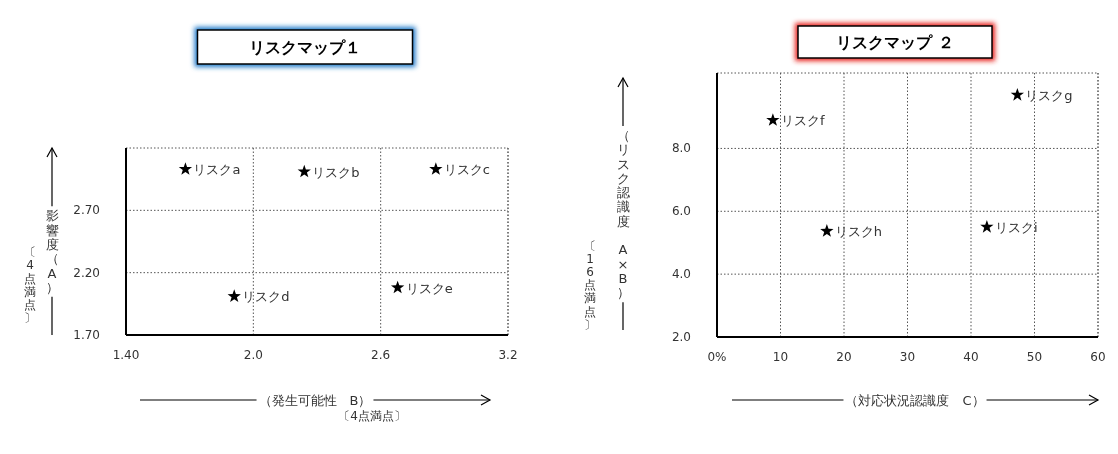 The image size is (1118, 454). What do you see at coordinates (623, 214) in the screenshot?
I see `text: （リスク認識度 A×B）` at bounding box center [623, 214].